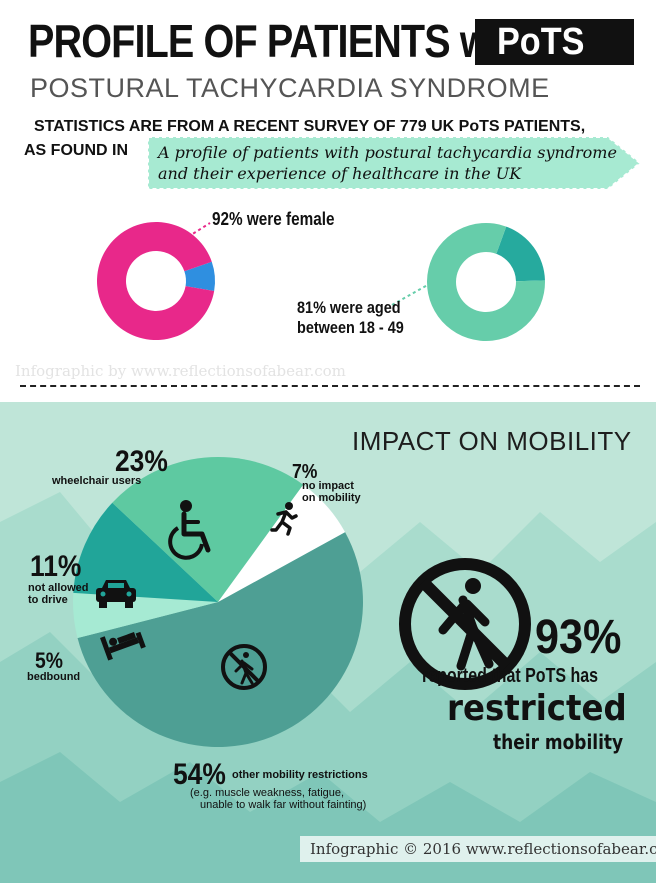  I want to click on no-walking-icon, so click(244, 667).